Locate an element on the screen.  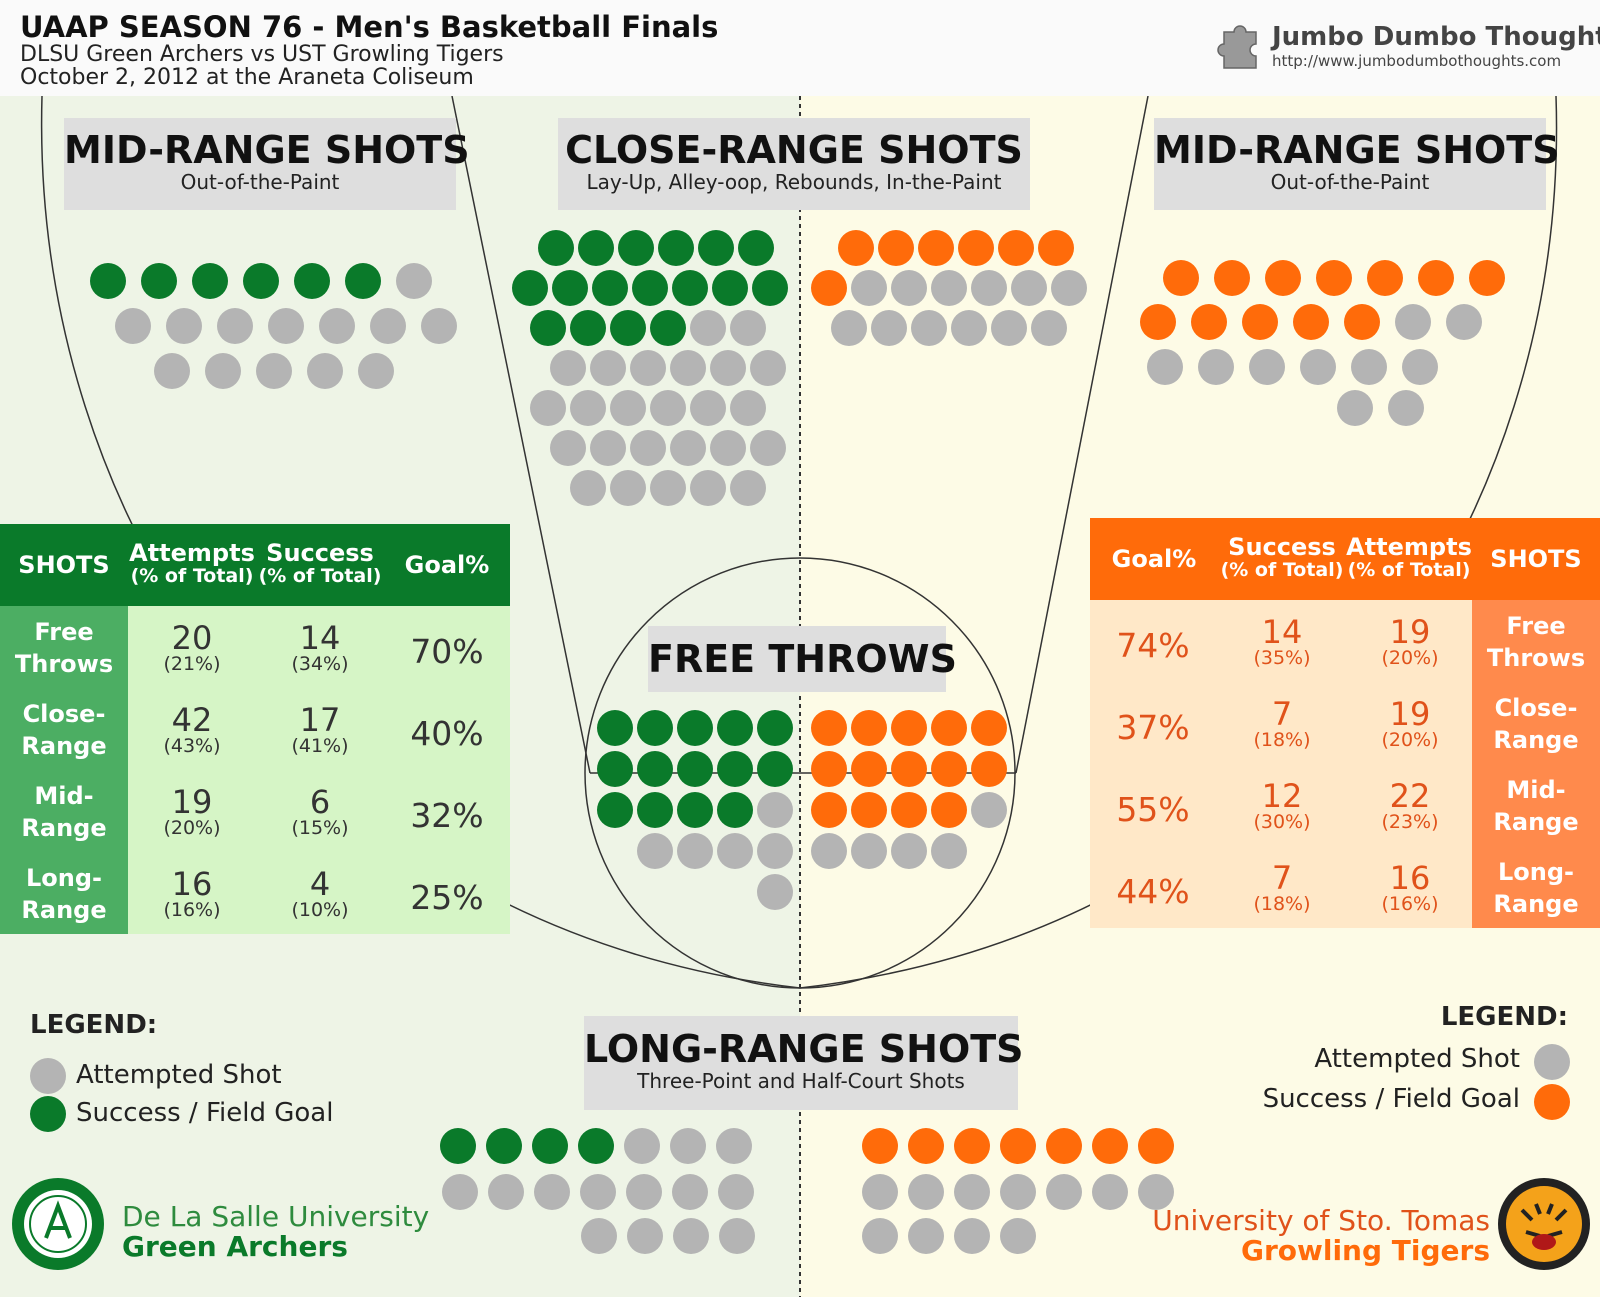
success-pct: (18%) is located at coordinates (1282, 904).